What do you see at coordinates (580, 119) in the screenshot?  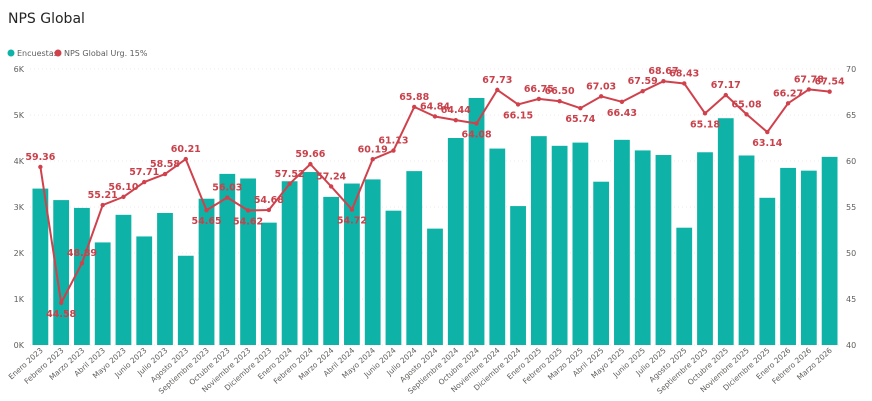 I see `line-data-label: 65.74` at bounding box center [580, 119].